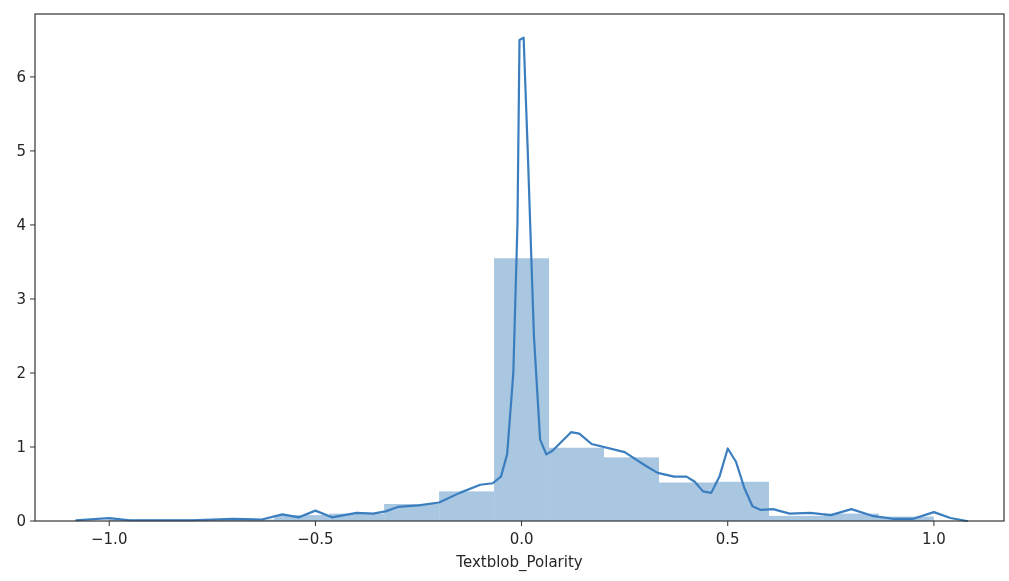 This screenshot has width=1009, height=581. I want to click on x-tick-label: −1.0, so click(109, 539).